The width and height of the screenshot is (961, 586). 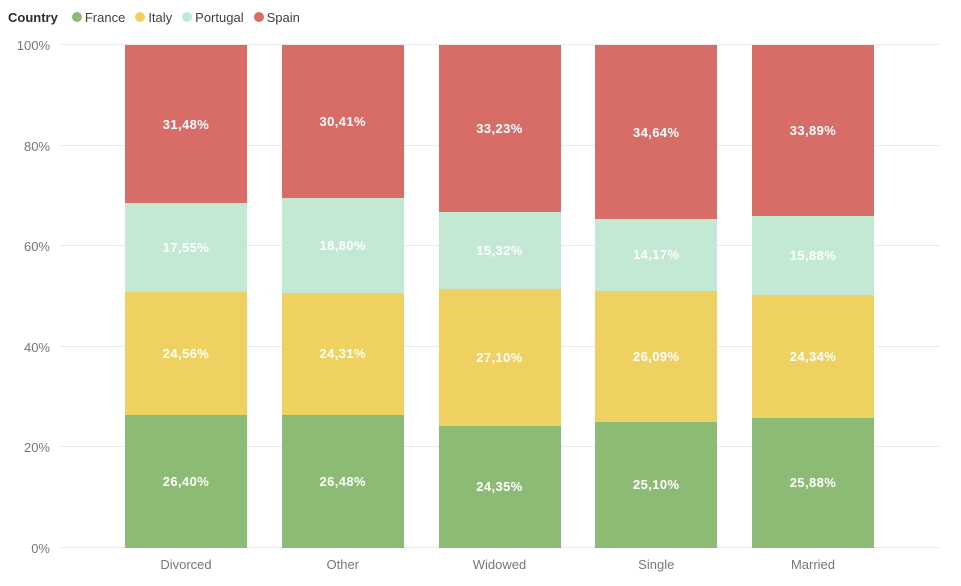 I want to click on data-label: 15,88%, so click(x=813, y=255).